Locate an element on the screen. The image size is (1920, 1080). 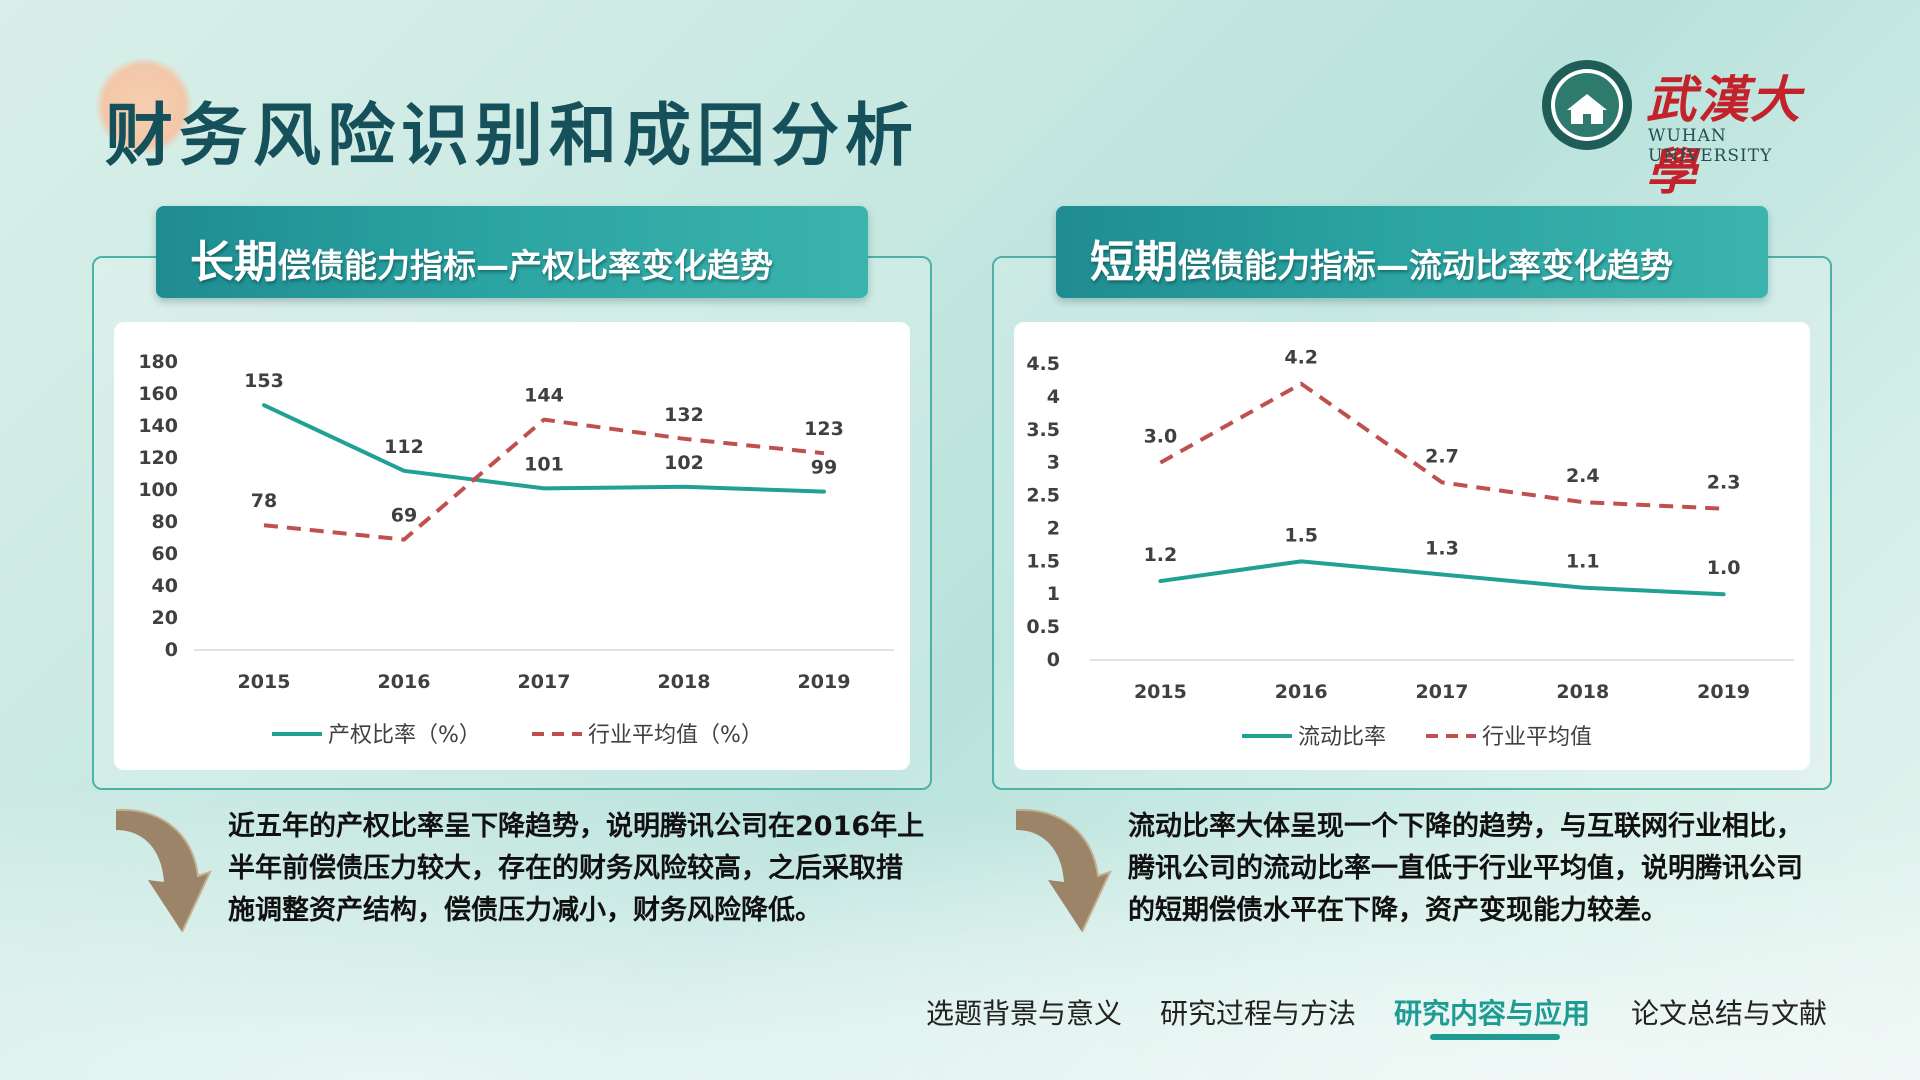
right-chart-data-label: 1.0 is located at coordinates (1724, 568).